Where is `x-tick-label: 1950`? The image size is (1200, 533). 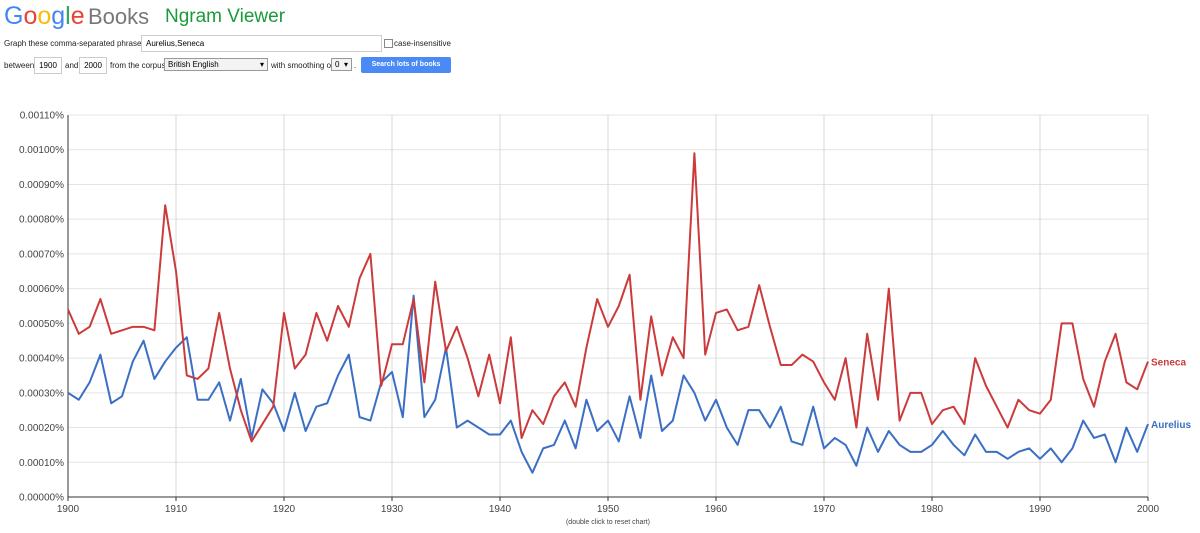 x-tick-label: 1950 is located at coordinates (608, 509).